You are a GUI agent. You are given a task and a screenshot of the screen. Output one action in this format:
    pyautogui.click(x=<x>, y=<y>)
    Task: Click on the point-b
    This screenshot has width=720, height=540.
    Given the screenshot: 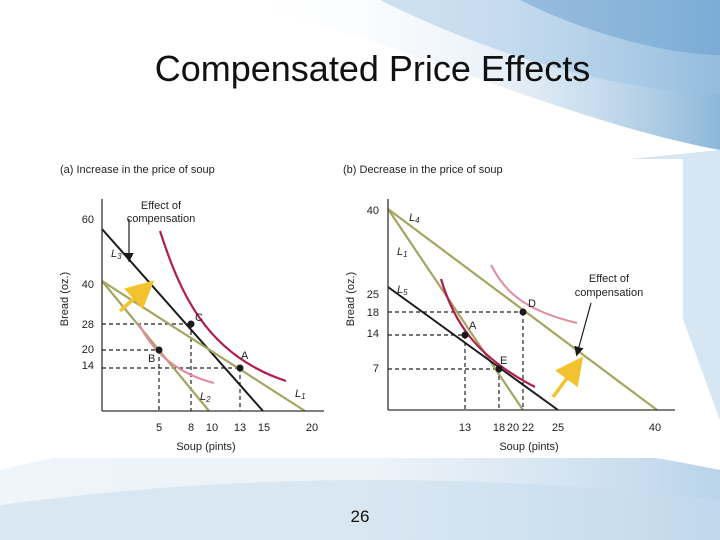 What is the action you would take?
    pyautogui.click(x=159, y=350)
    